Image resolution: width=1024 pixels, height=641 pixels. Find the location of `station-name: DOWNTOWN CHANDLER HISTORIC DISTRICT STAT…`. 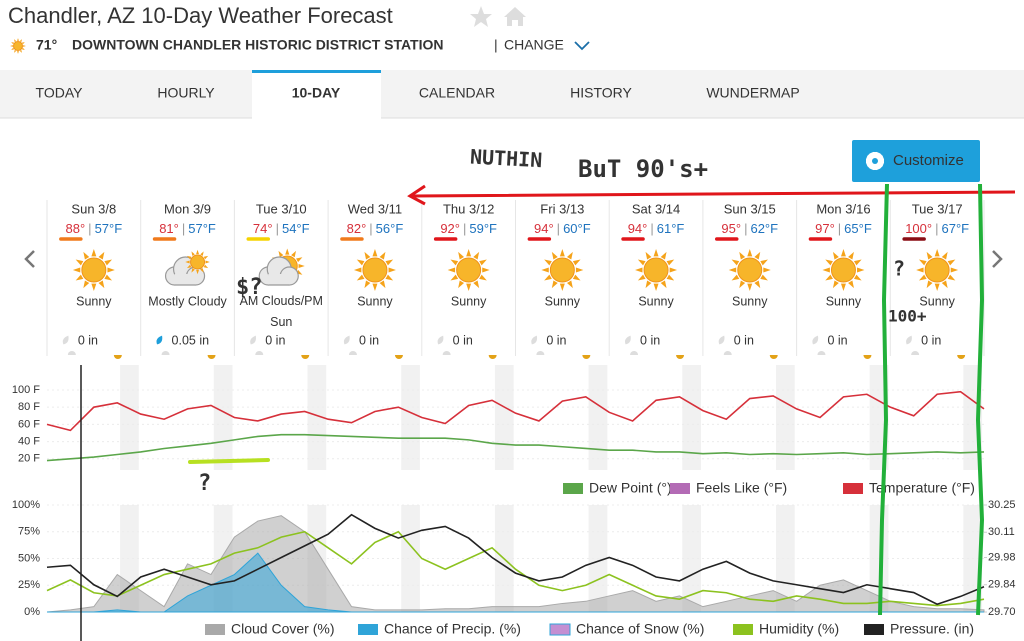

station-name: DOWNTOWN CHANDLER HISTORIC DISTRICT STAT… is located at coordinates (258, 45).